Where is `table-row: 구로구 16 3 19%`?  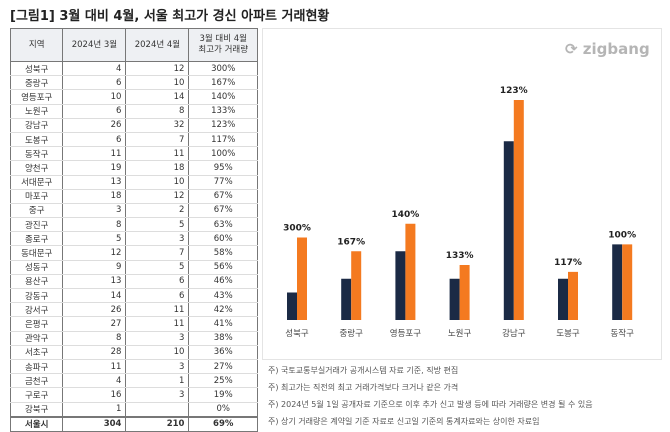 table-row: 구로구 16 3 19% is located at coordinates (133, 395).